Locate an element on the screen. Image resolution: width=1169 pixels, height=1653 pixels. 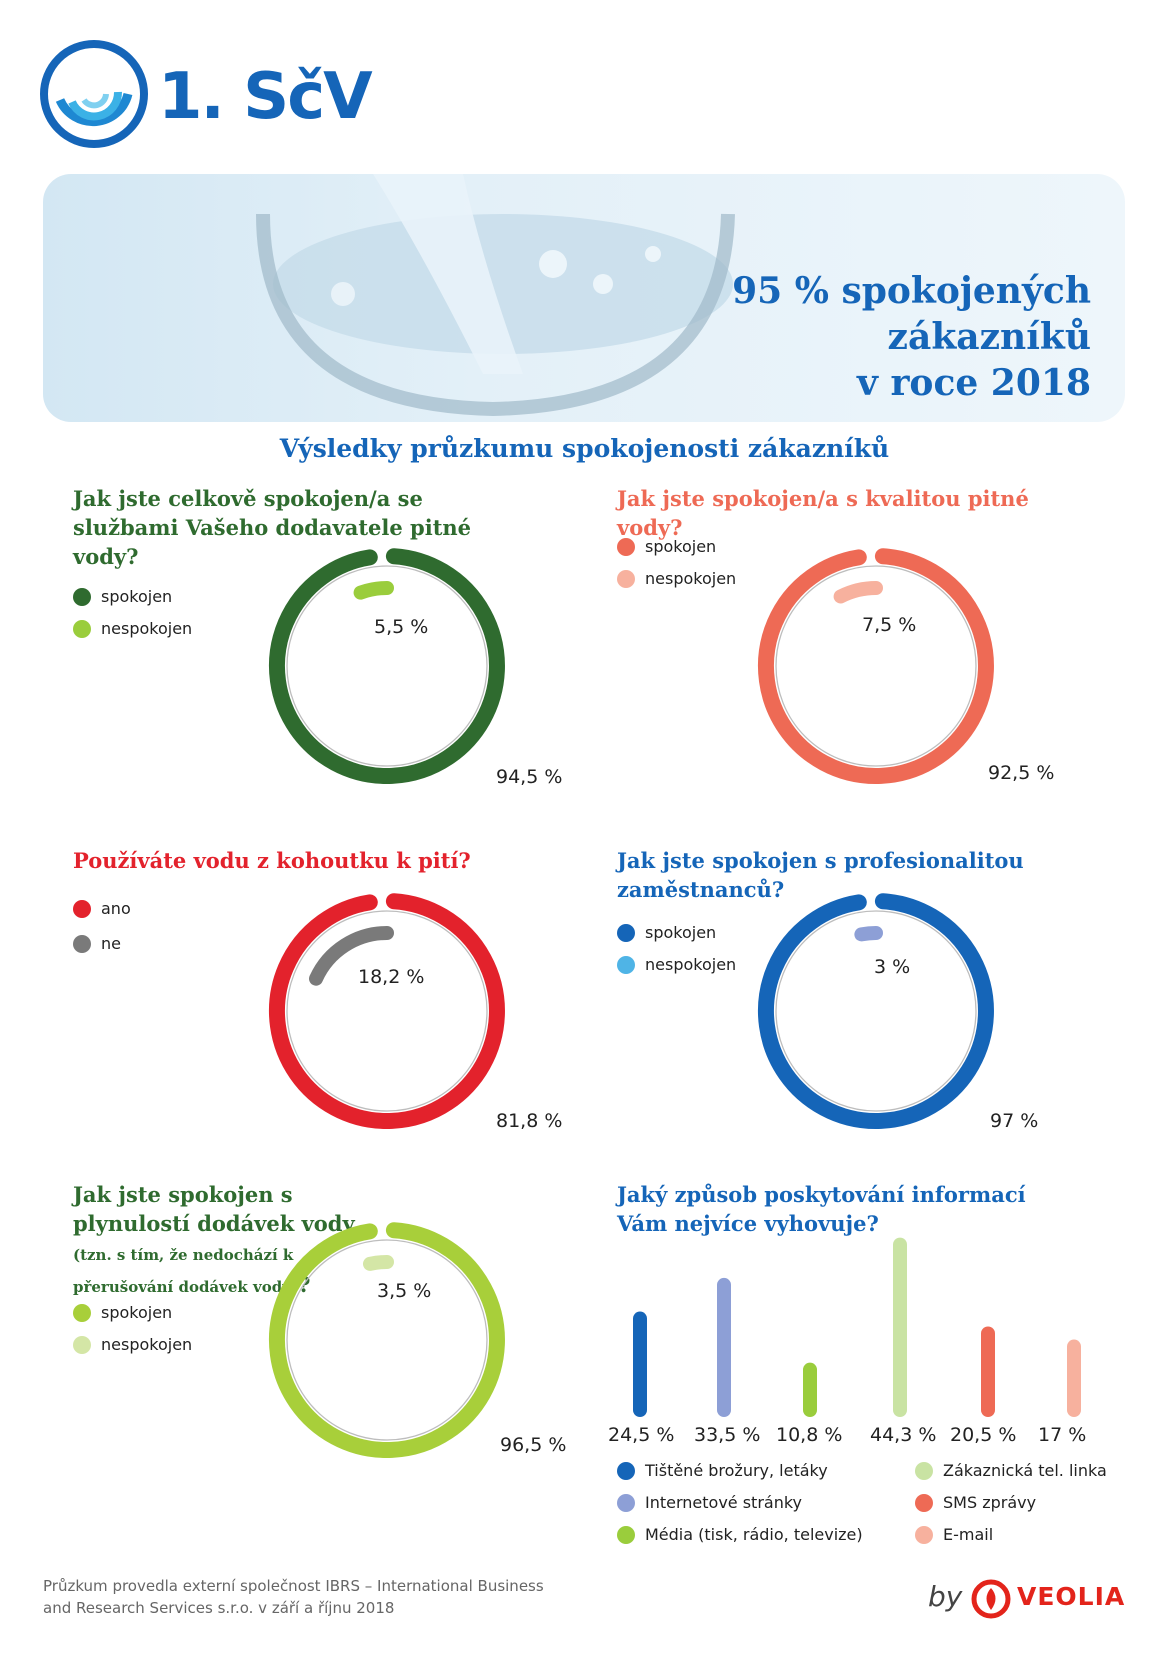
legend-label: Zákaznická tel. linka is located at coordinates (1025, 1470).